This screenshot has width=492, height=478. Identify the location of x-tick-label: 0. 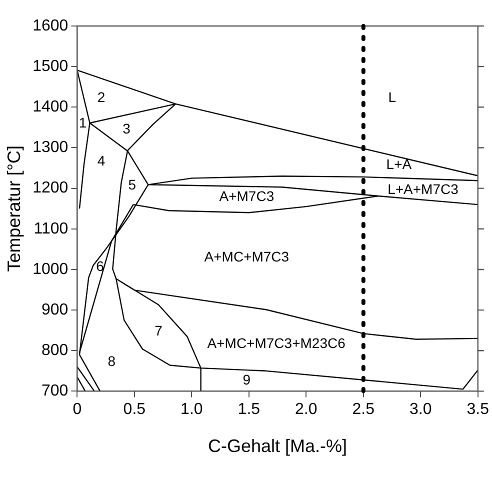
(77, 409).